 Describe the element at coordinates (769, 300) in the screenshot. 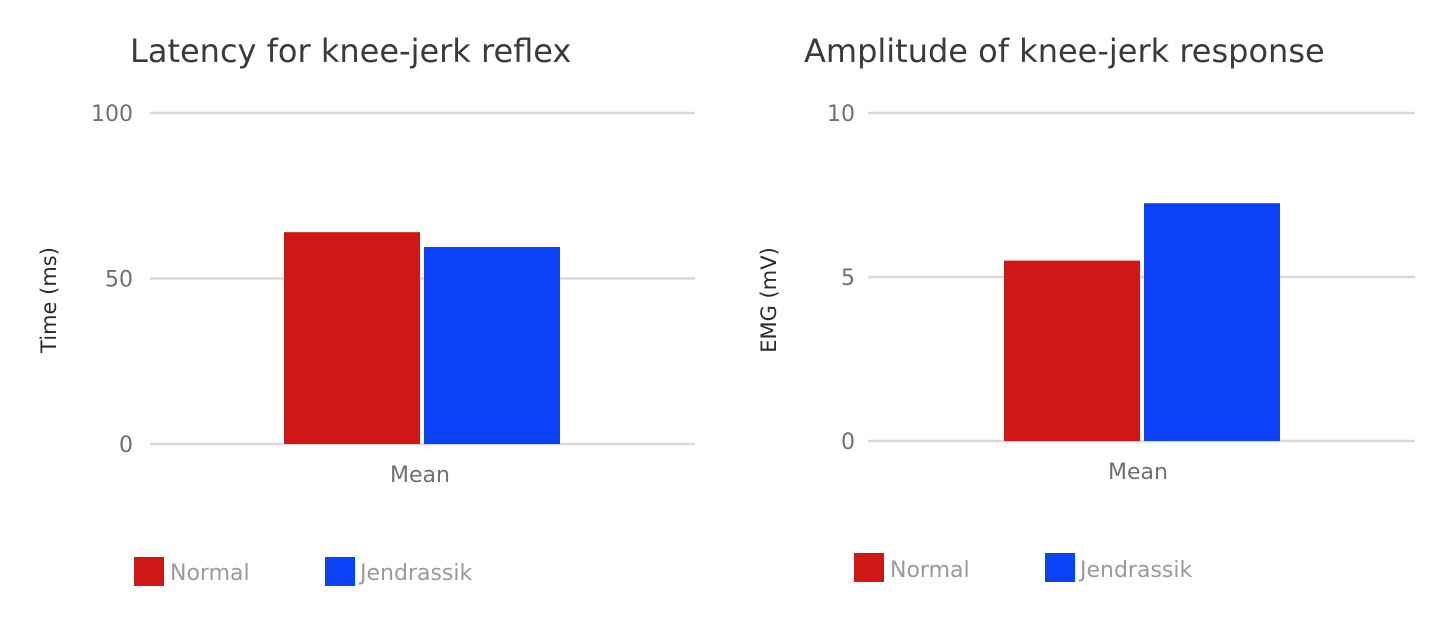

I see `y-axis-label: EMG (mV)` at that location.